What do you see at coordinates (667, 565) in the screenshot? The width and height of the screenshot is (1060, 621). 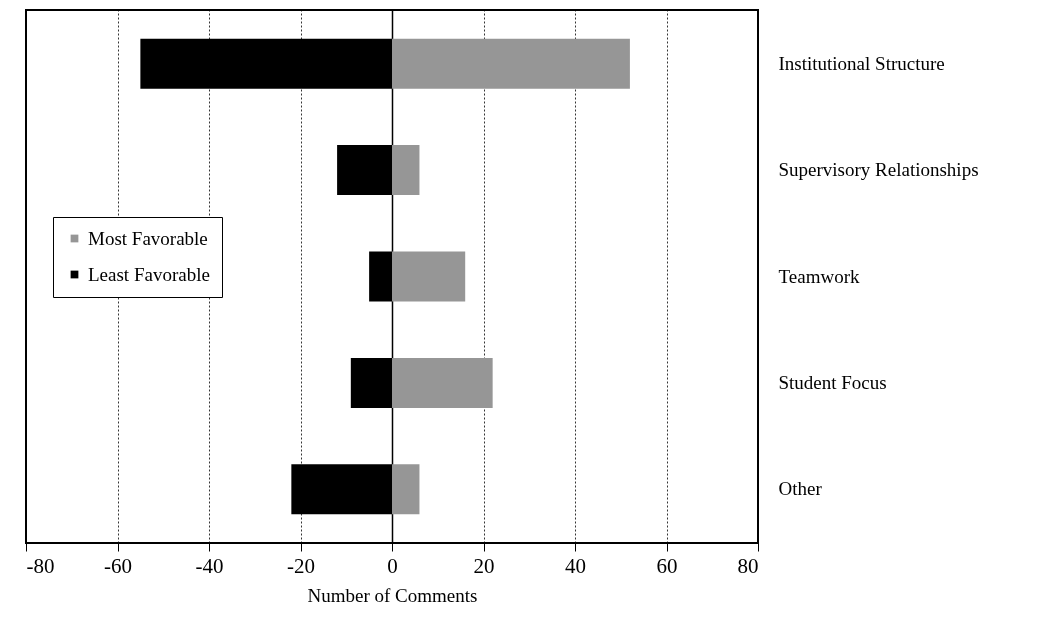 I see `x-tick-label: 60` at bounding box center [667, 565].